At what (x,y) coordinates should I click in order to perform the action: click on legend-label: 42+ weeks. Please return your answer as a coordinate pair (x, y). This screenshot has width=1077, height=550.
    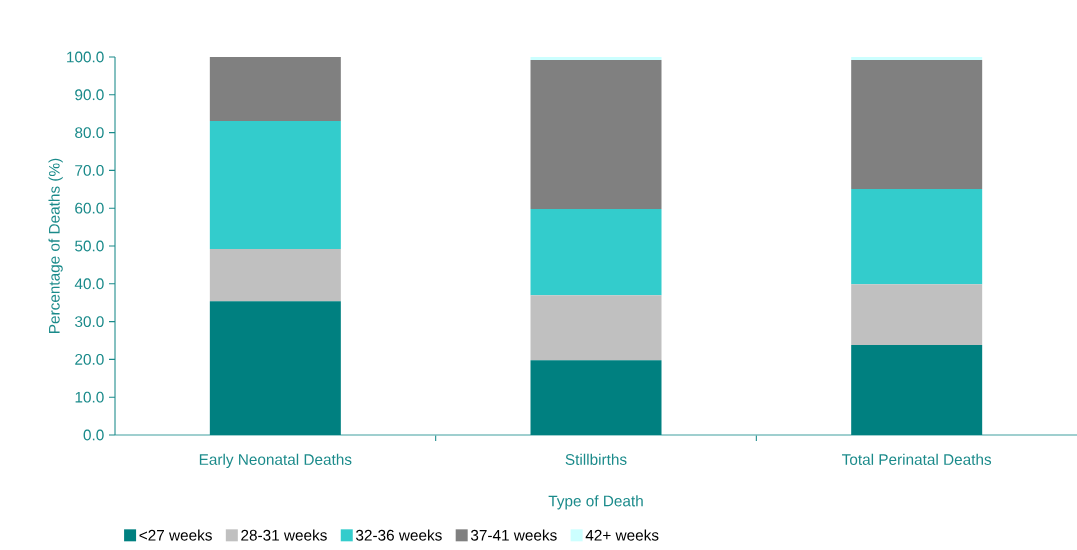
    Looking at the image, I should click on (622, 535).